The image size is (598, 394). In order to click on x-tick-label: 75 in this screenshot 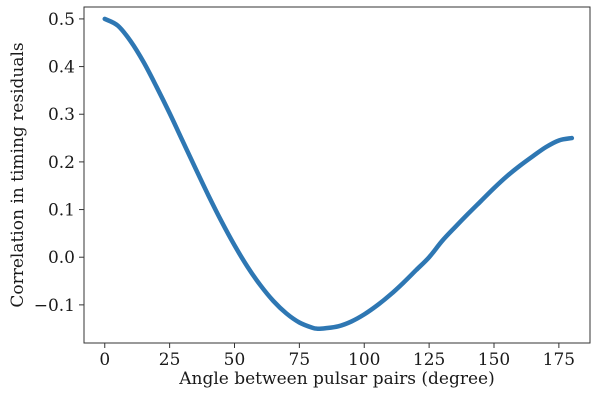, I will do `click(300, 360)`.